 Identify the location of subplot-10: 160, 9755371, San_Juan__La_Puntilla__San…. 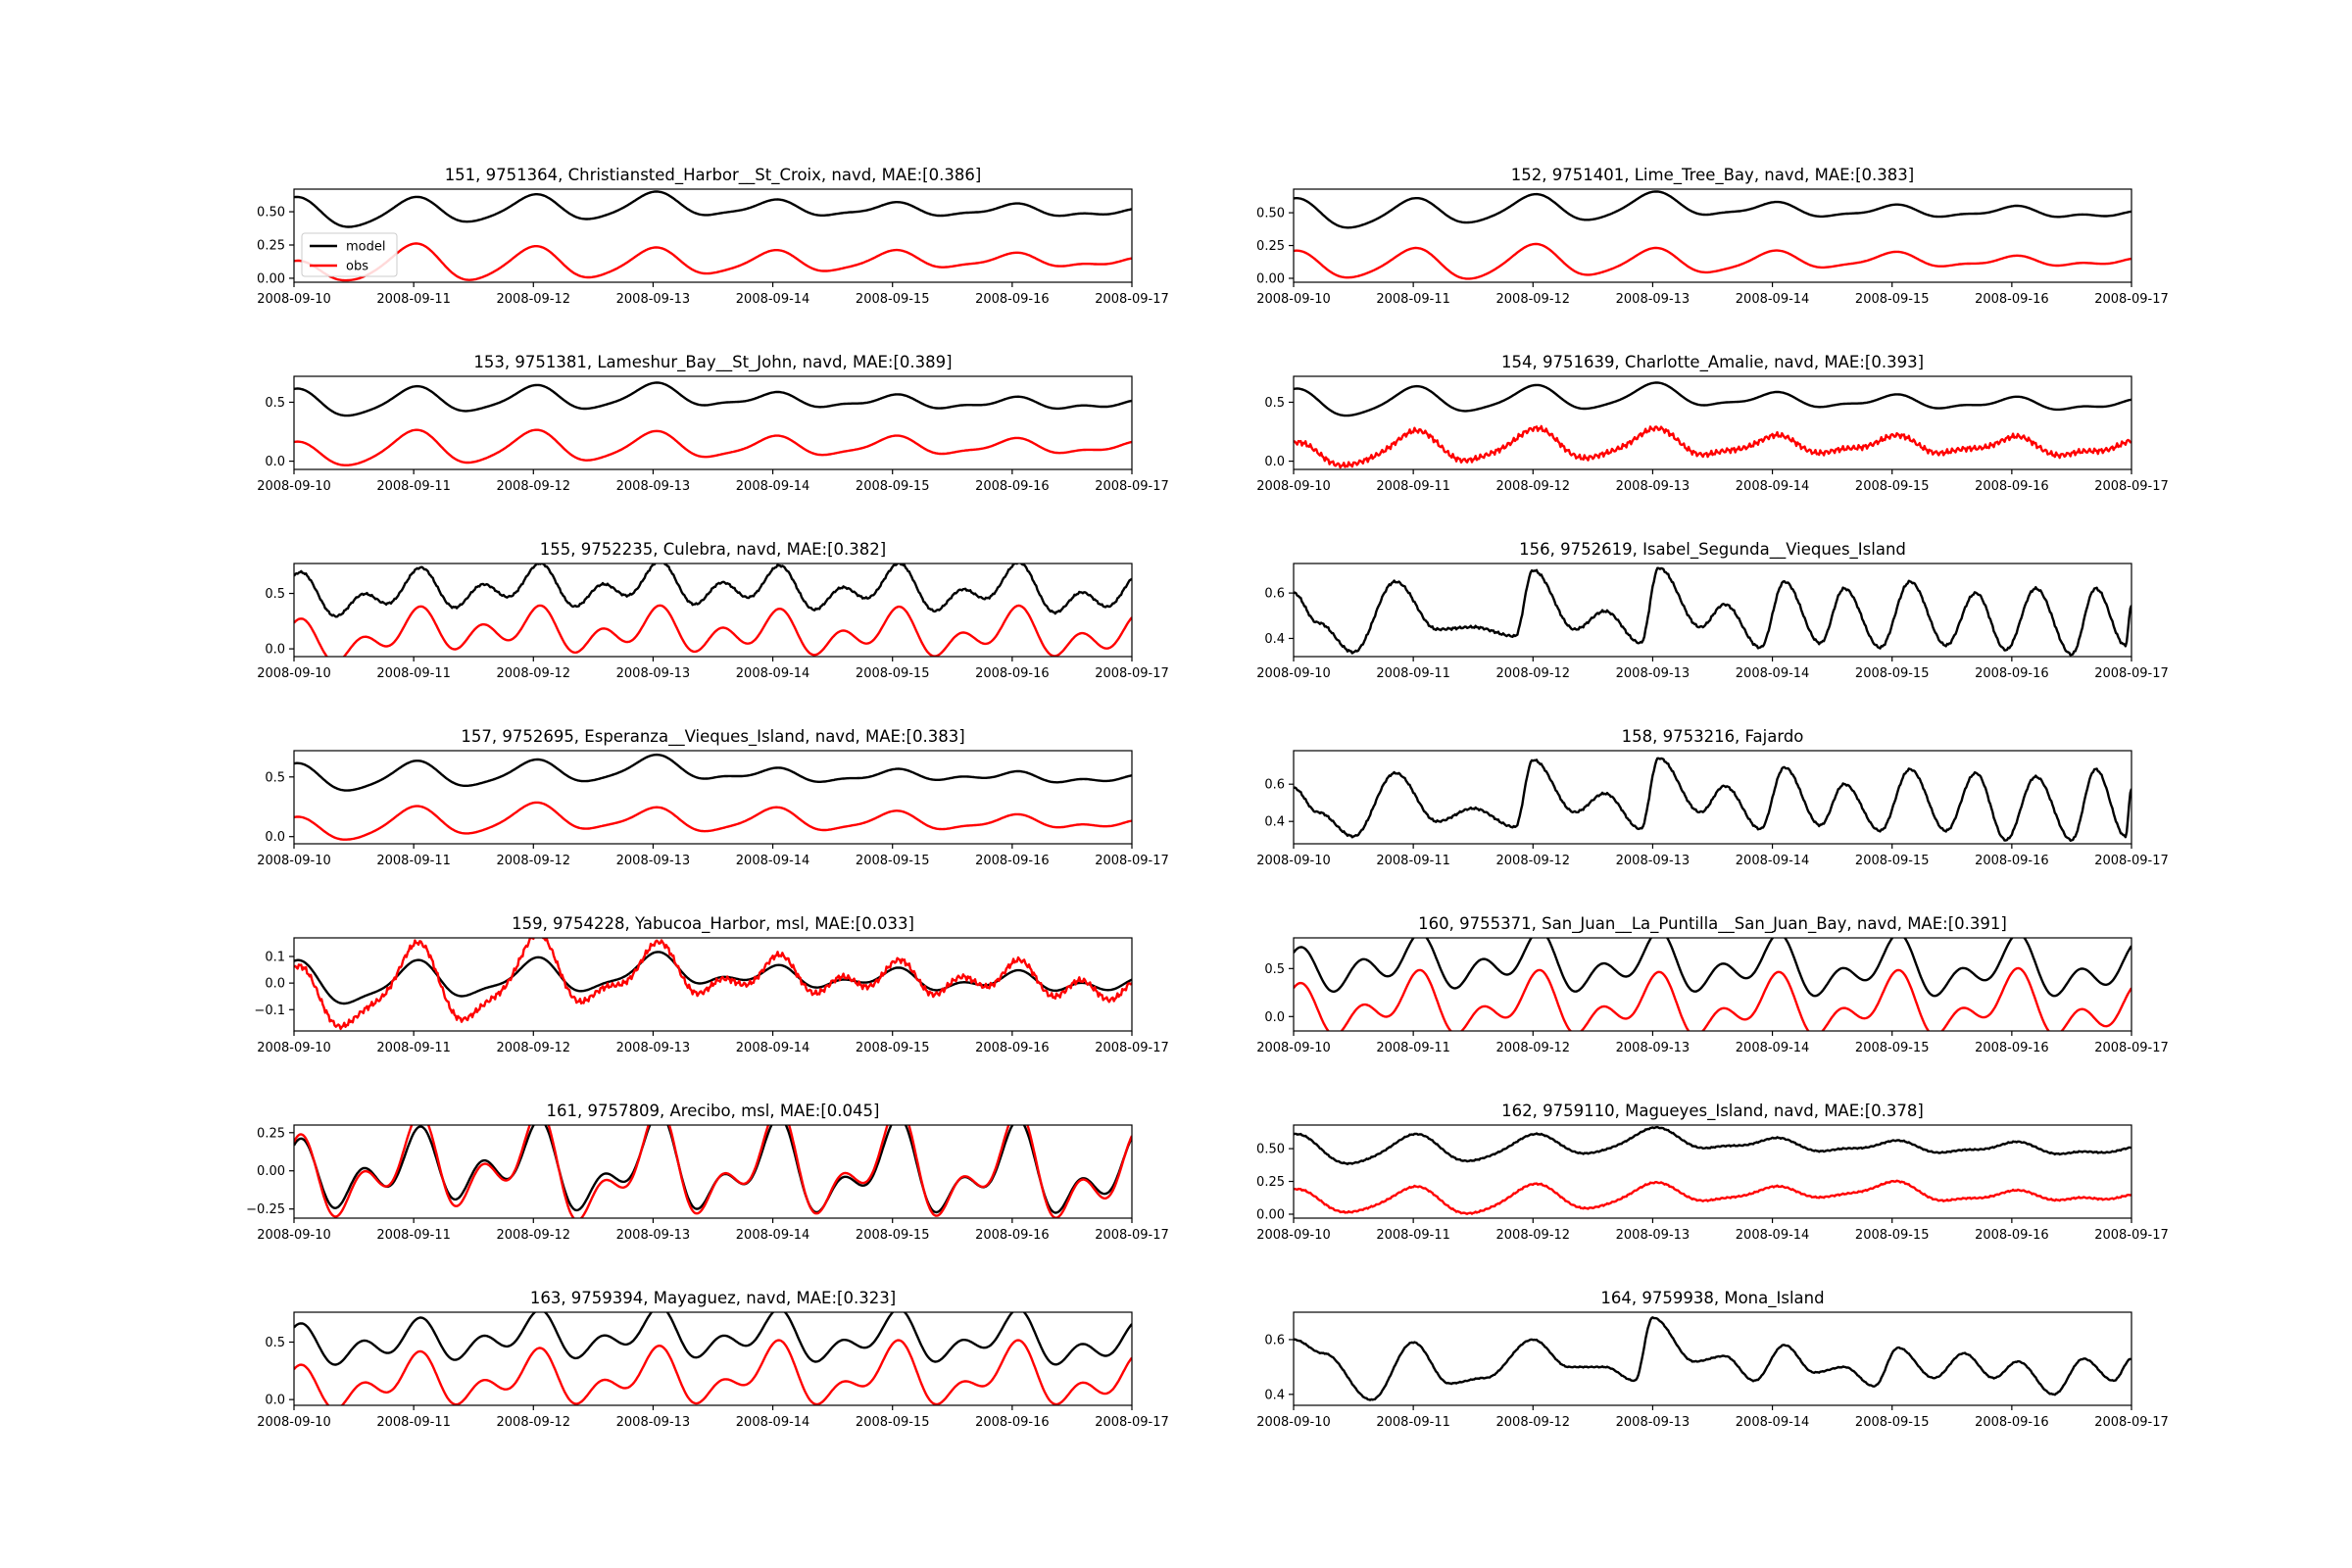
(1712, 984).